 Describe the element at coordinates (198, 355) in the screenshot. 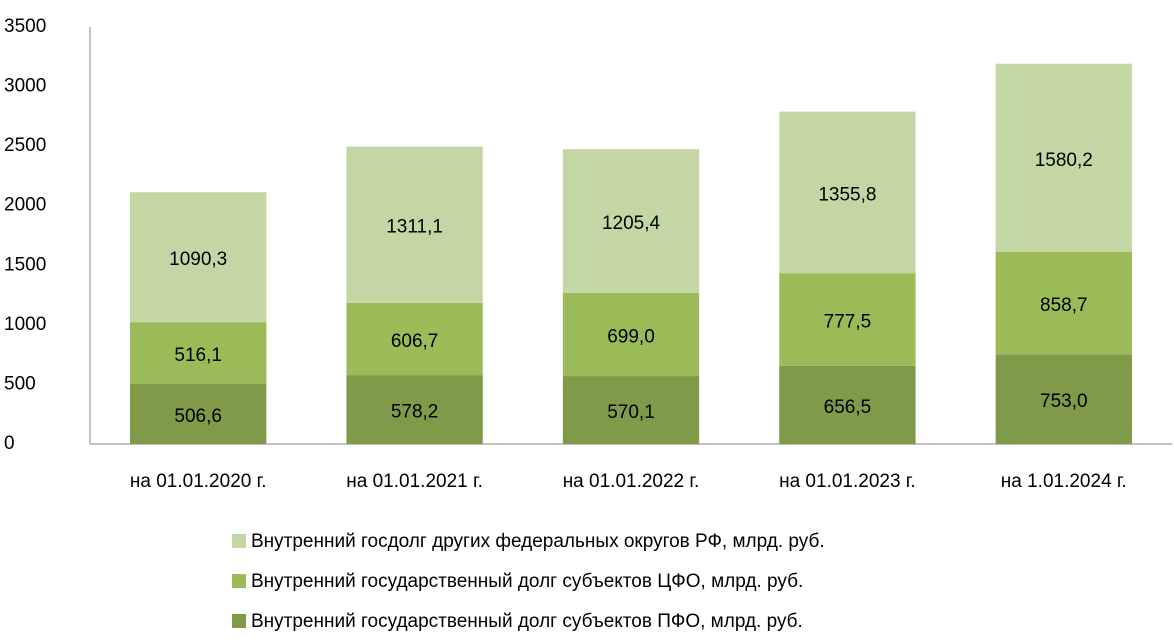

I see `data-label: 516,1` at that location.